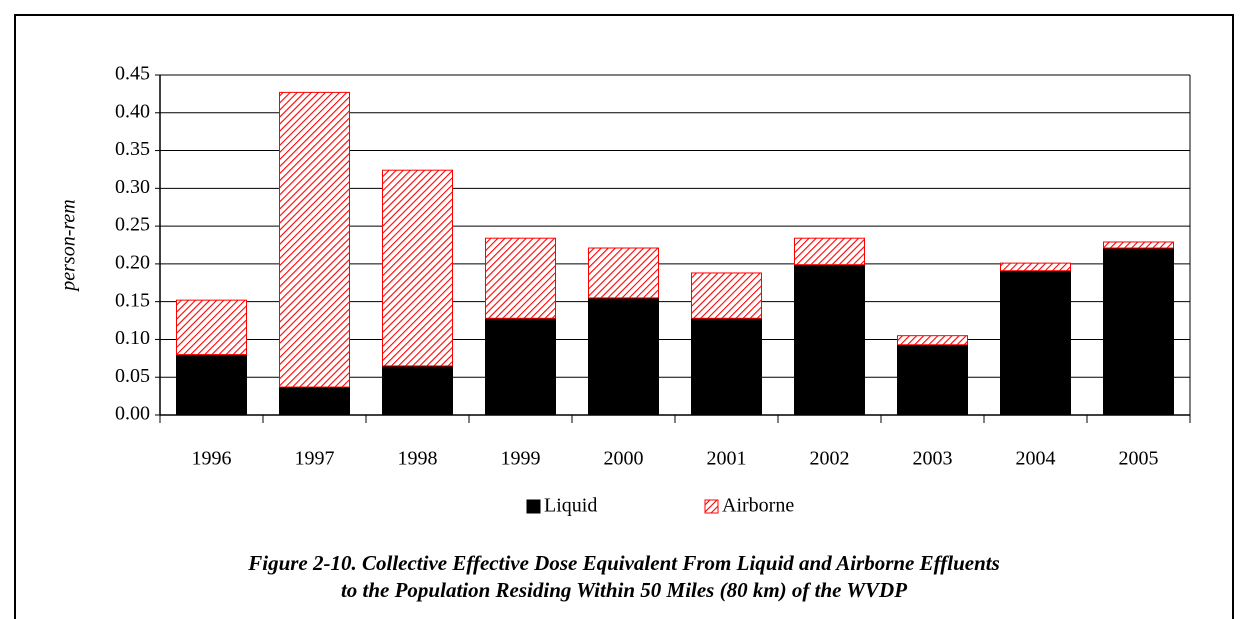 Image resolution: width=1248 pixels, height=619 pixels. I want to click on x-tick-label: 2002, so click(830, 459).